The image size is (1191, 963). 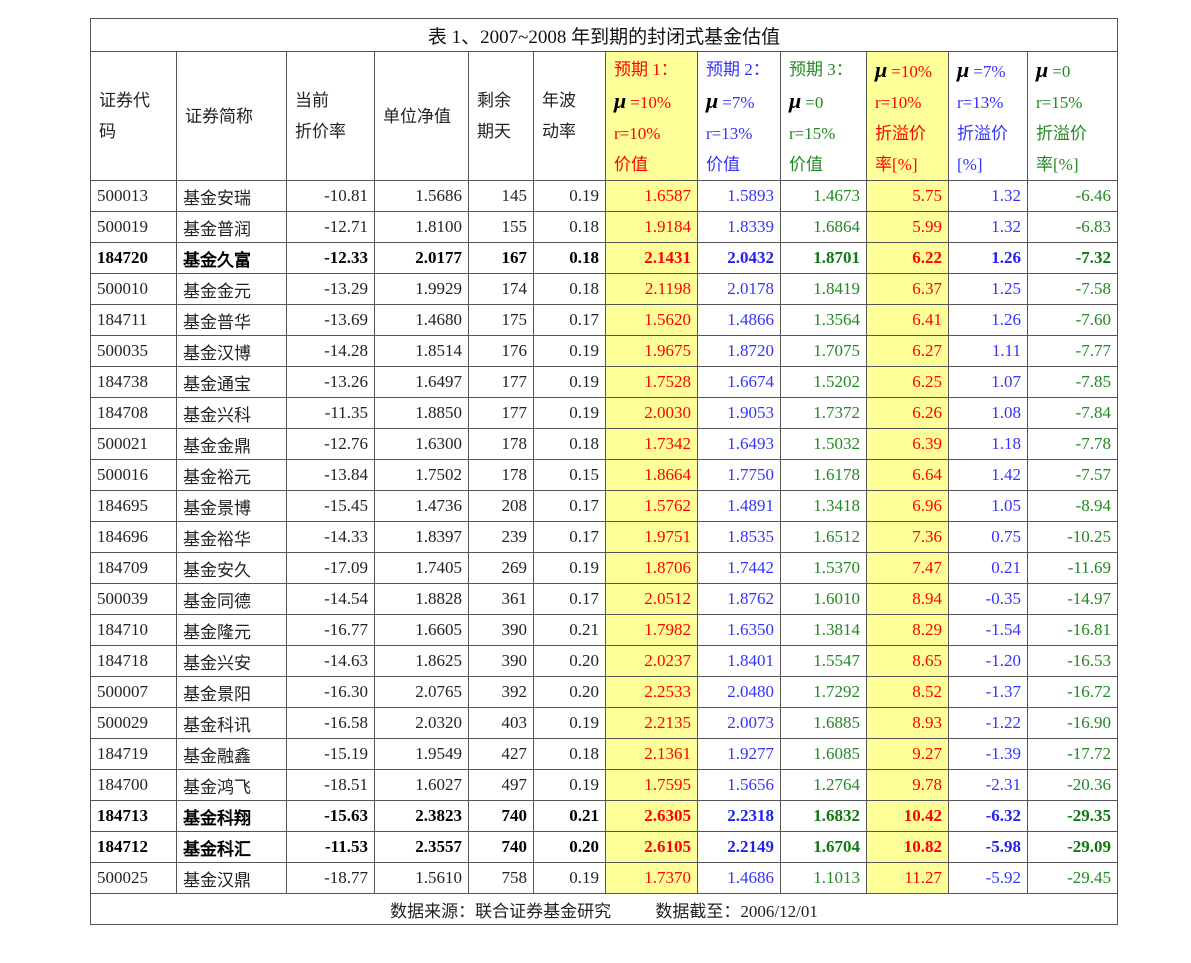 What do you see at coordinates (823, 101) in the screenshot?
I see `header-line: μ =0` at bounding box center [823, 101].